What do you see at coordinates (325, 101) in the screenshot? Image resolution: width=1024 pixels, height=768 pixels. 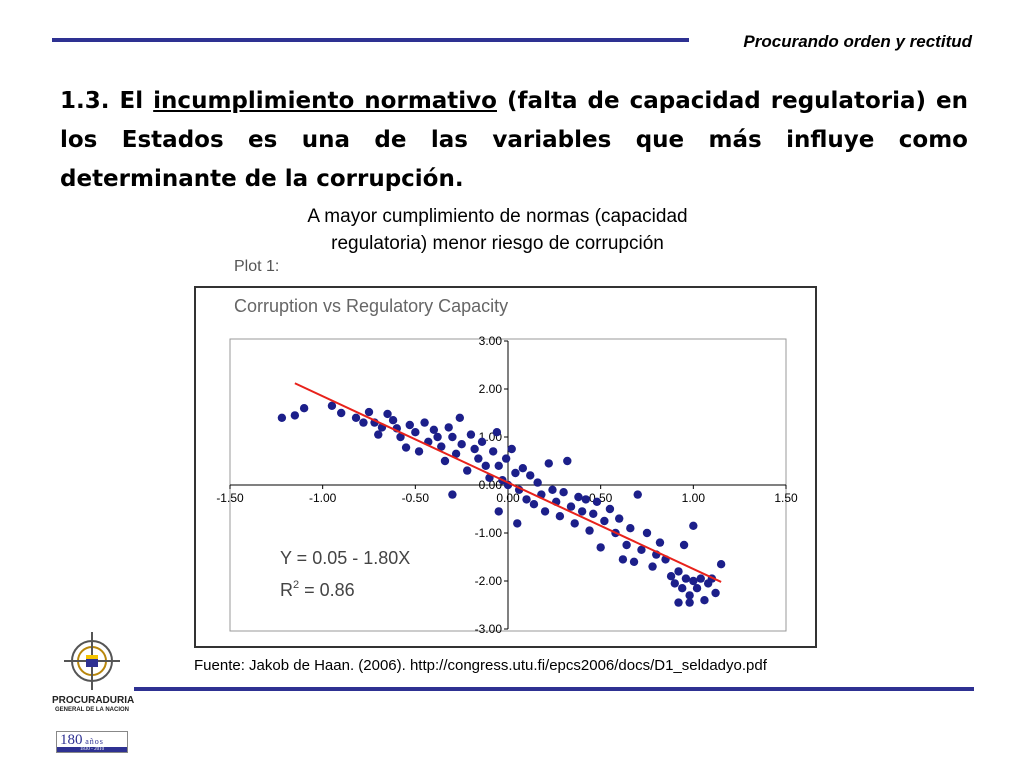 I see `heading-underlined: incumplimiento normativo` at bounding box center [325, 101].